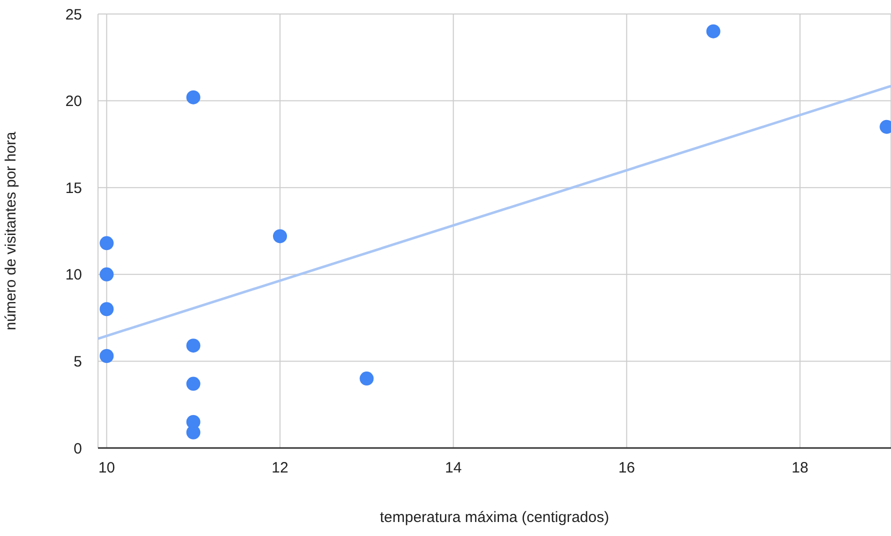 This screenshot has height=536, width=891. I want to click on y-tick-label: 20, so click(73, 101).